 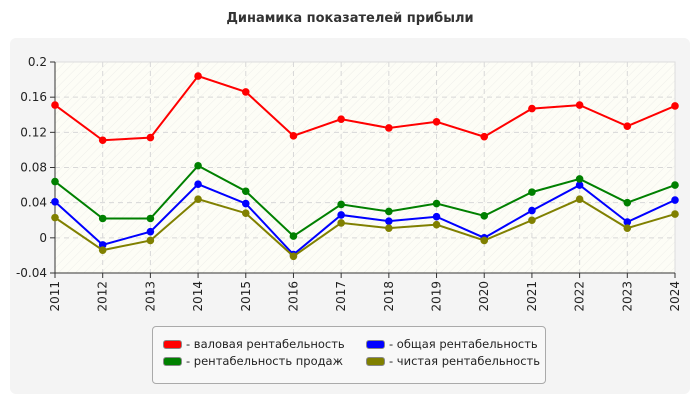 What do you see at coordinates (463, 344) in the screenshot?
I see `legend-label: - общая рентабельность` at bounding box center [463, 344].